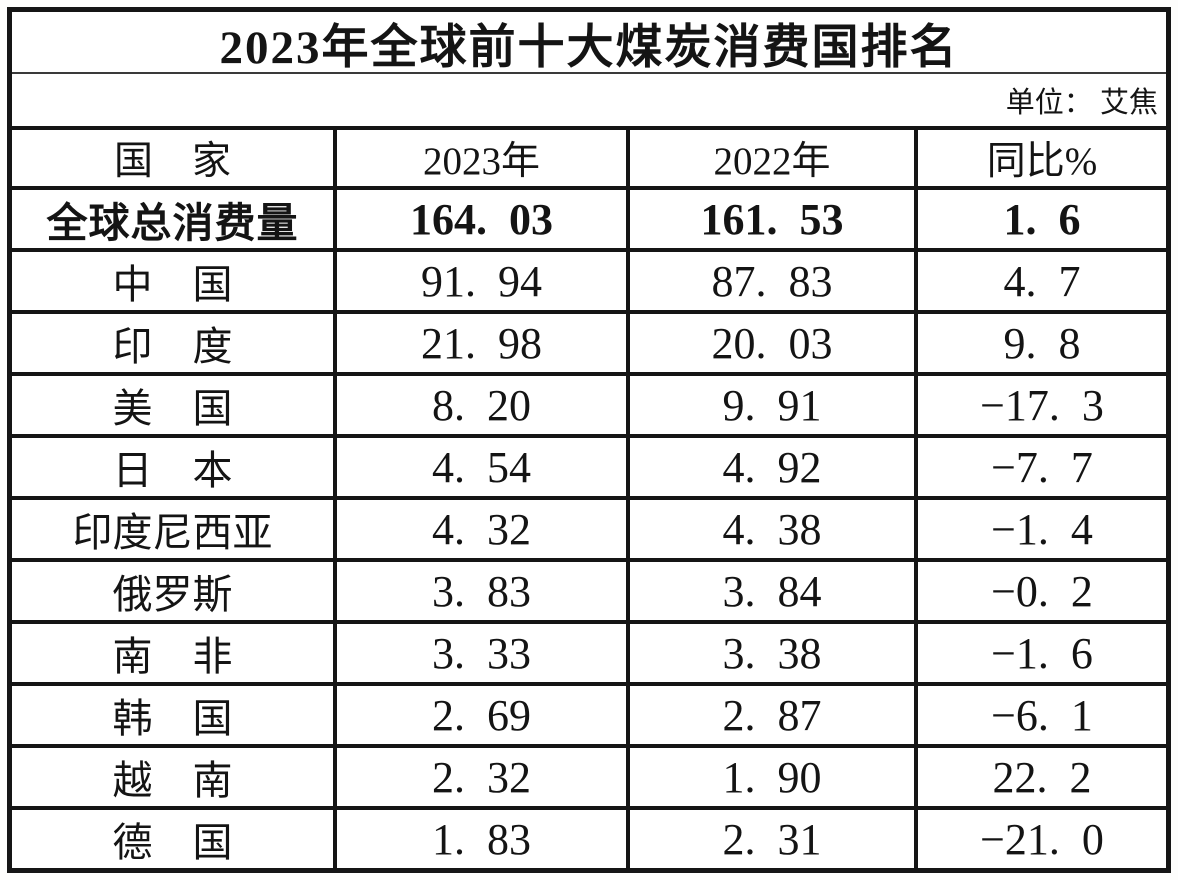 The width and height of the screenshot is (1178, 880). What do you see at coordinates (770, 529) in the screenshot?
I see `cell-2022-value: 4. 38` at bounding box center [770, 529].